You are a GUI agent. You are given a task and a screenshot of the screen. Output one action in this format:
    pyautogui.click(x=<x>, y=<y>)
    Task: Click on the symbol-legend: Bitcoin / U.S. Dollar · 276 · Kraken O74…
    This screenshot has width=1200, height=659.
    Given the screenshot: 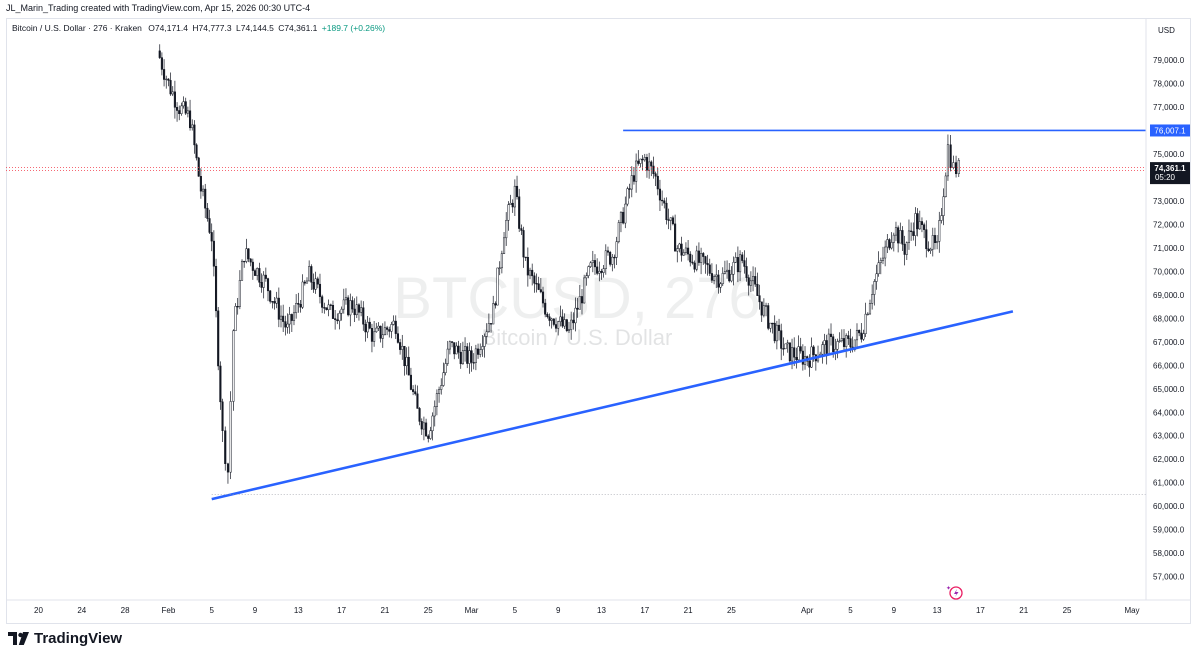 What is the action you would take?
    pyautogui.click(x=198, y=28)
    